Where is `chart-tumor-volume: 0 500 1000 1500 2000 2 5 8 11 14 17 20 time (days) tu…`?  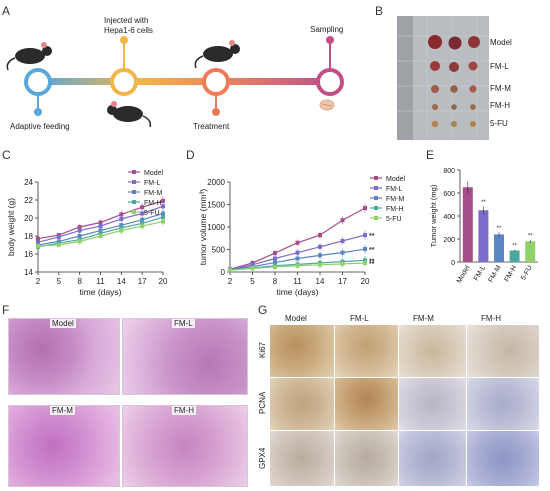 chart-tumor-volume: 0 500 1000 1500 2000 2 5 8 11 14 17 20 time (days) tu… is located at coordinates (302, 236).